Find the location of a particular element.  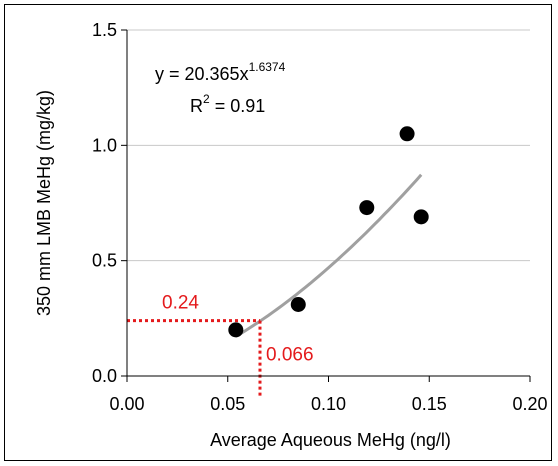

x-tick-label-2: 0.10 is located at coordinates (328, 404).